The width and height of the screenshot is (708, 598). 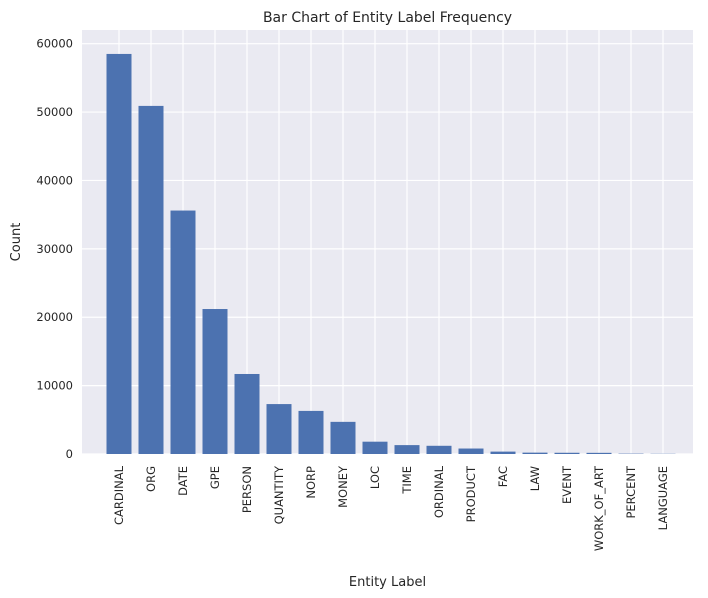 What do you see at coordinates (54, 317) in the screenshot?
I see `y-tick-label: 20000` at bounding box center [54, 317].